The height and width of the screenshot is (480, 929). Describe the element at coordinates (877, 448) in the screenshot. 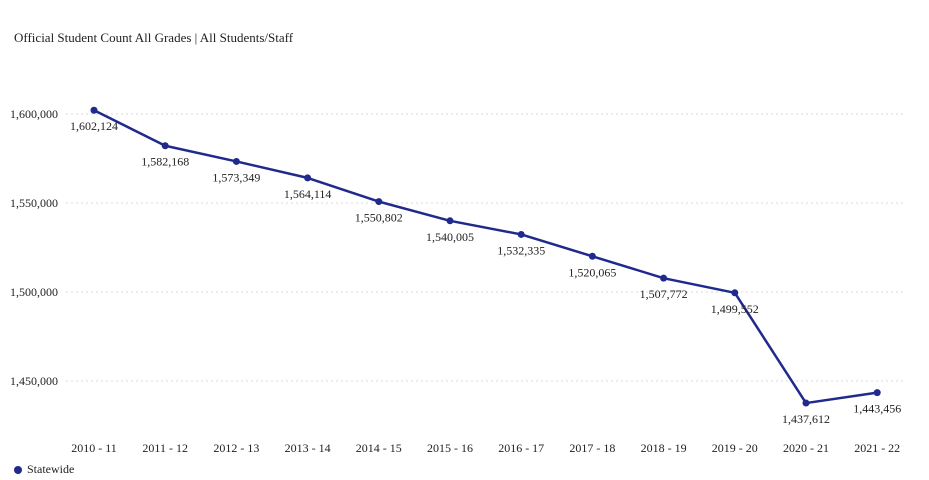

I see `x-tick-label: 2021 - 22` at that location.